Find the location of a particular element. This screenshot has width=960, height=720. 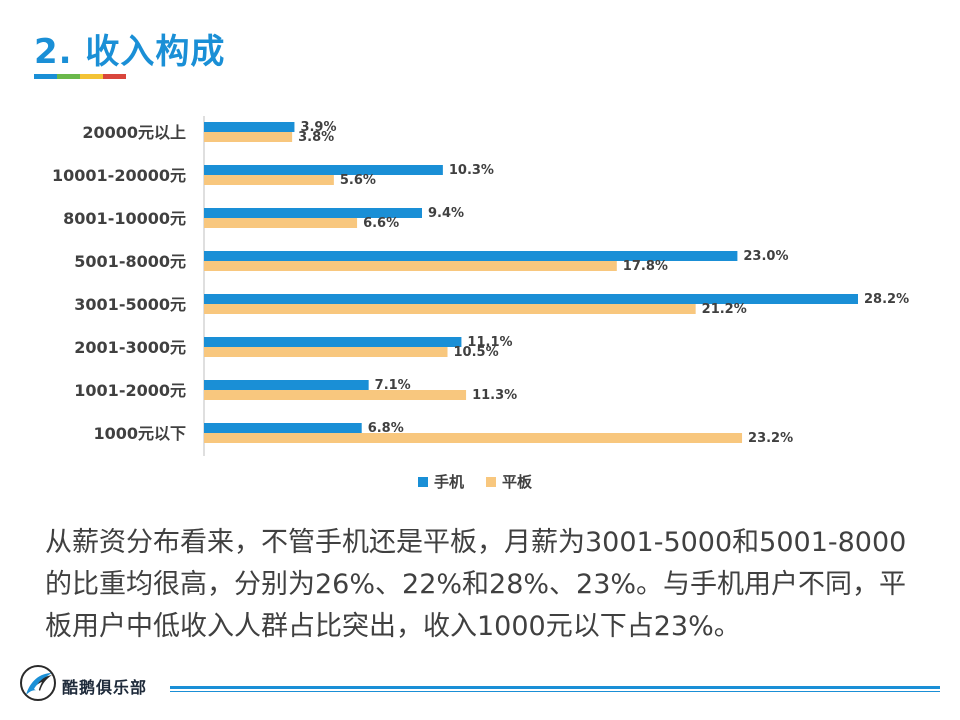

data-label: 28.2% is located at coordinates (886, 299).